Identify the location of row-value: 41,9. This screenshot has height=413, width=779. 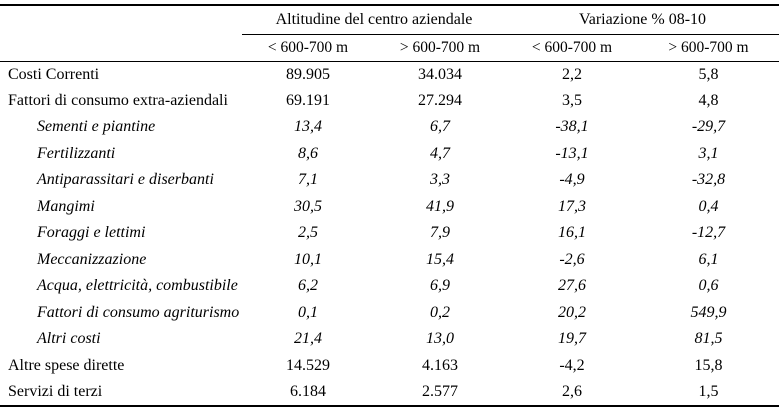
(440, 206).